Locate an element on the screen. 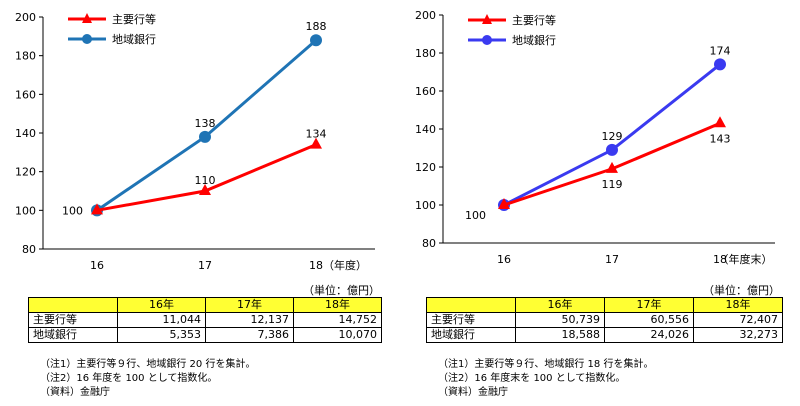  table-cell: 5,353 is located at coordinates (161, 335).